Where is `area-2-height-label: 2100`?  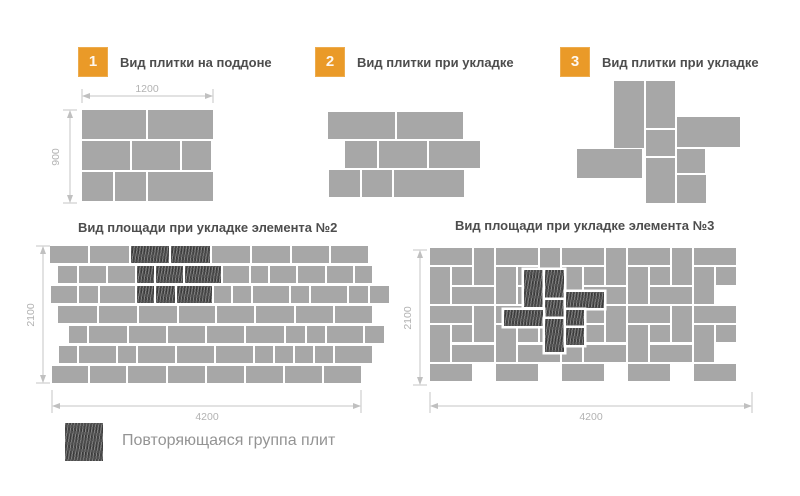 area-2-height-label: 2100 is located at coordinates (31, 315).